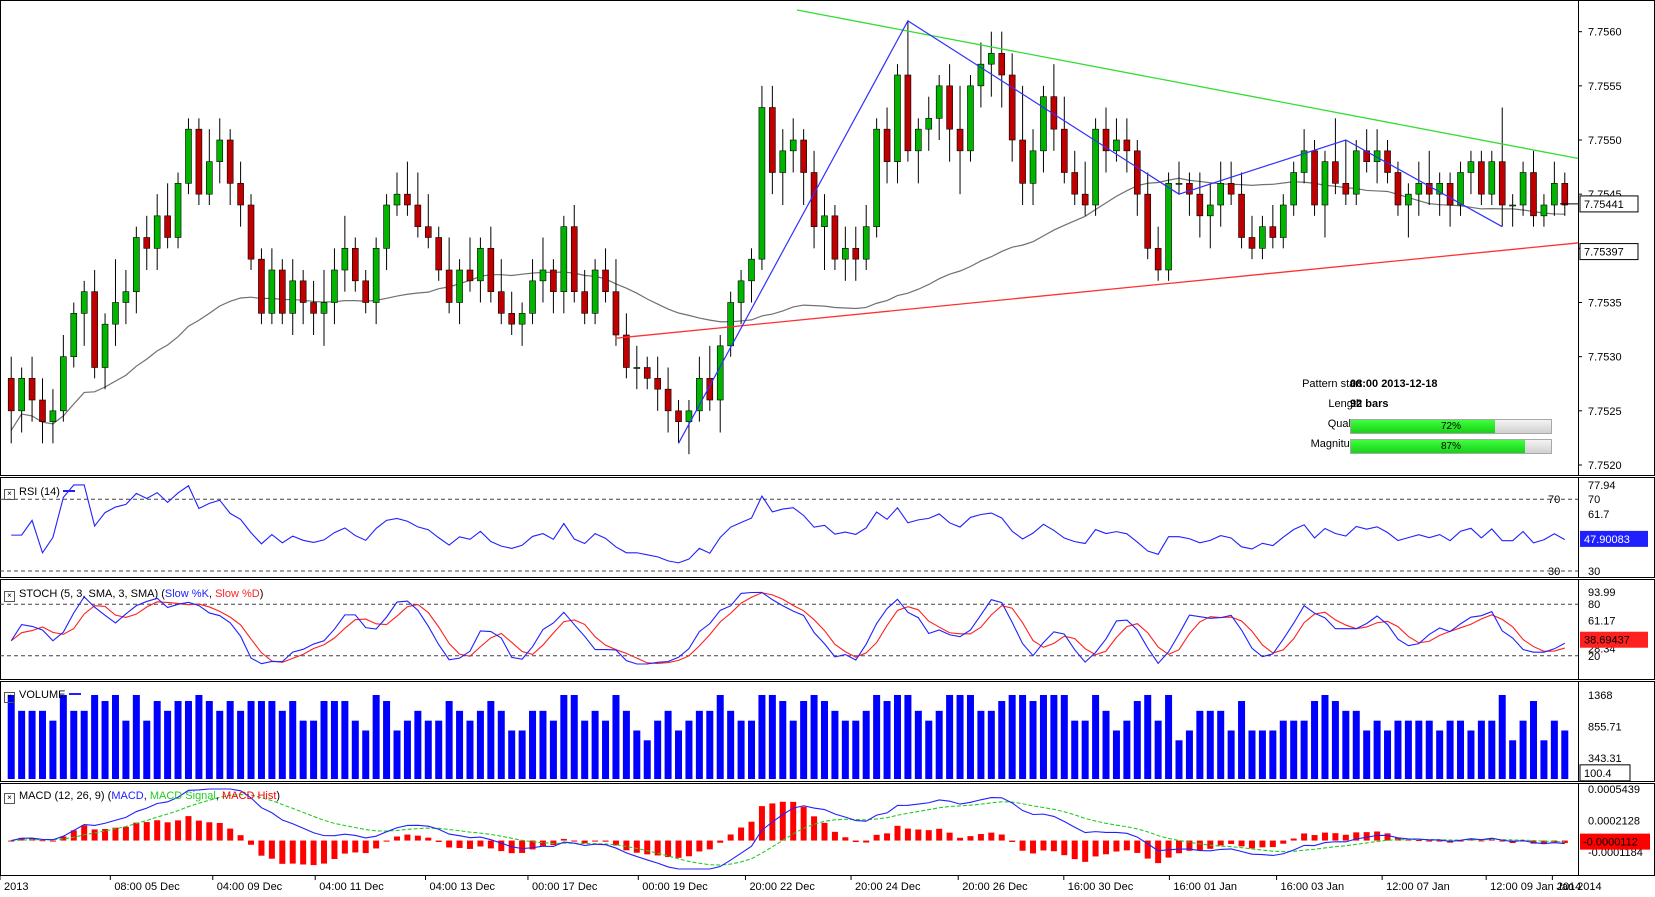 The image size is (1655, 897). I want to click on stoch-d-line, so click(787, 628).